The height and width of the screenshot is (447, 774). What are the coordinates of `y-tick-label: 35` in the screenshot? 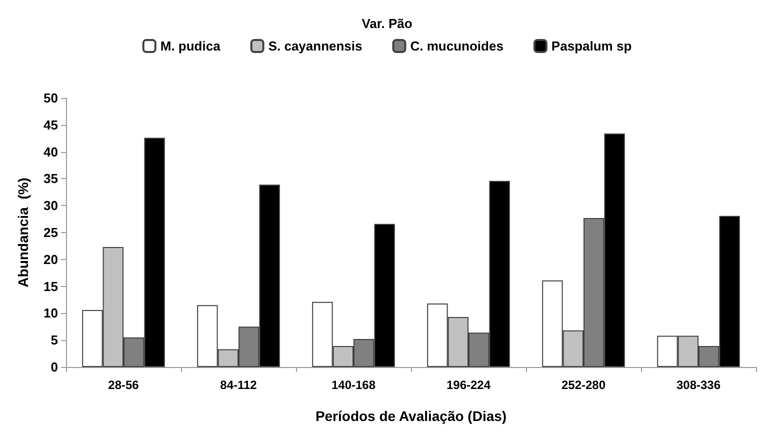 It's located at (51, 178).